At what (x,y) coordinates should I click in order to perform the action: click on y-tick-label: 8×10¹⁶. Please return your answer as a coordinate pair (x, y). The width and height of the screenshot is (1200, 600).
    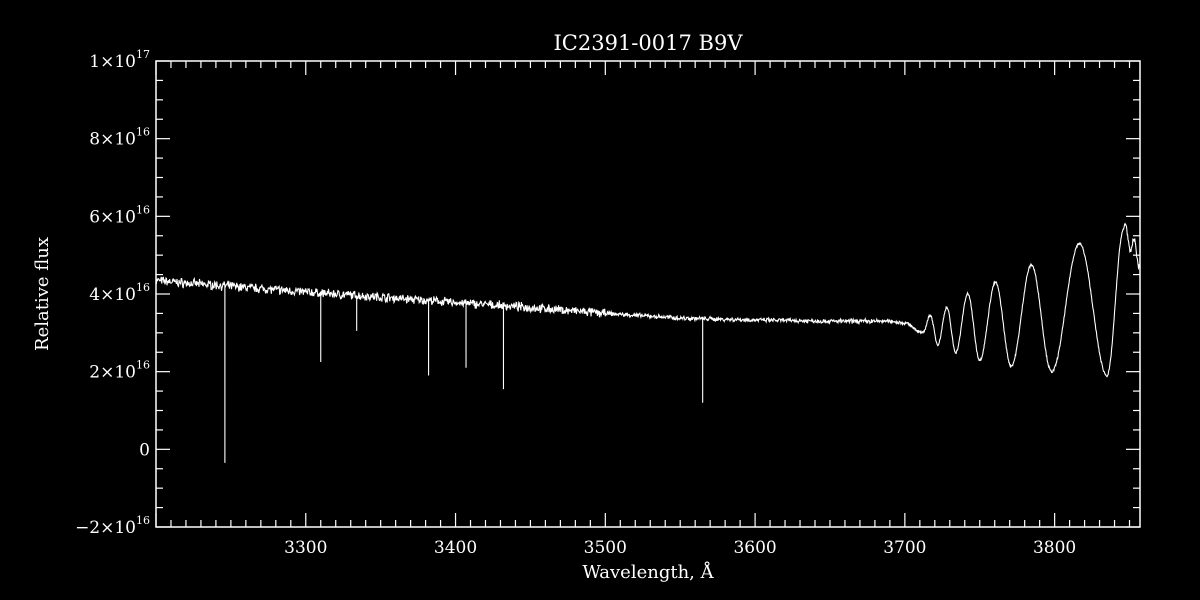
    Looking at the image, I should click on (119, 138).